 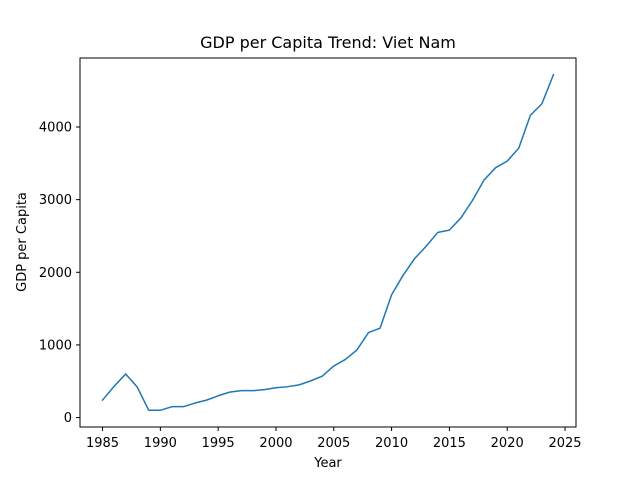 I want to click on y-tick-label: 0, so click(x=68, y=418).